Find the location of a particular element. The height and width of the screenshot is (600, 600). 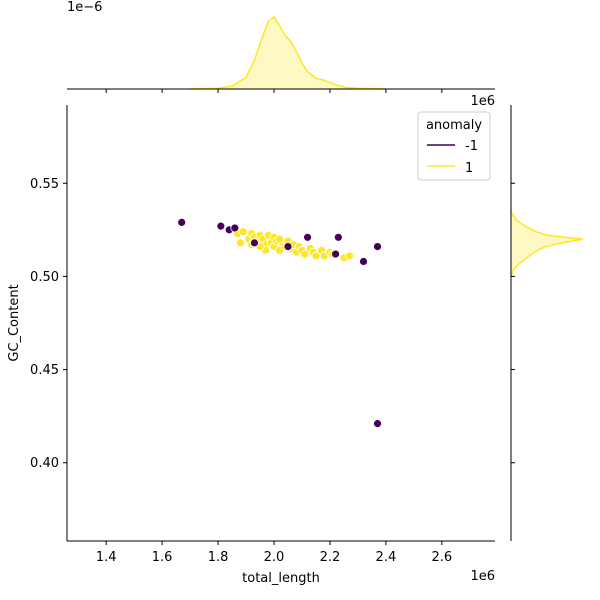

legend-label-pos1: 1 is located at coordinates (469, 168).